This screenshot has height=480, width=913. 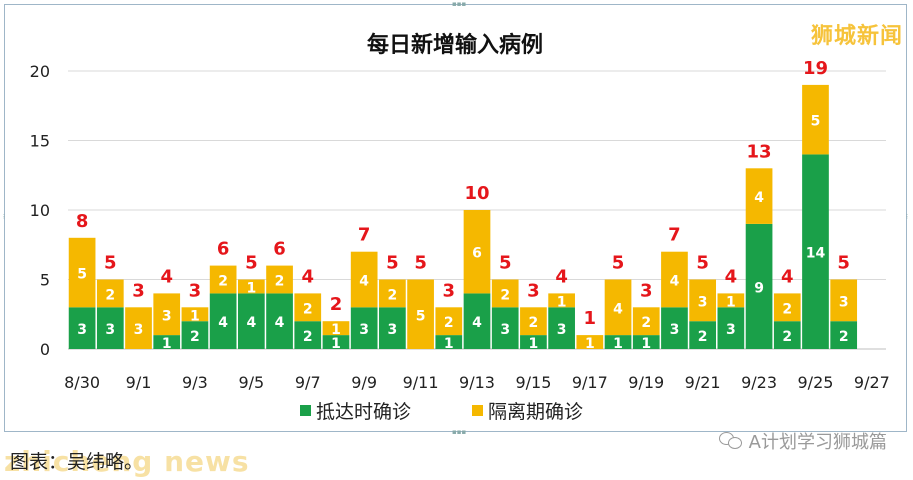 I want to click on chart-title: 每日新增输入病例, so click(x=455, y=45).